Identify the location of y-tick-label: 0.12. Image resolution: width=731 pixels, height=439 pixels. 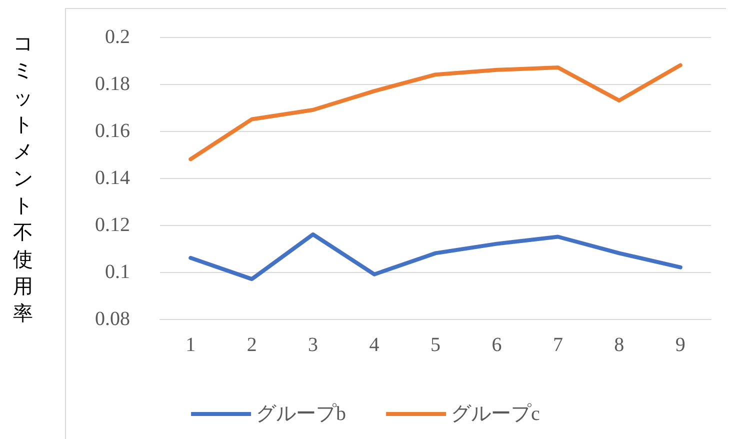
(112, 225).